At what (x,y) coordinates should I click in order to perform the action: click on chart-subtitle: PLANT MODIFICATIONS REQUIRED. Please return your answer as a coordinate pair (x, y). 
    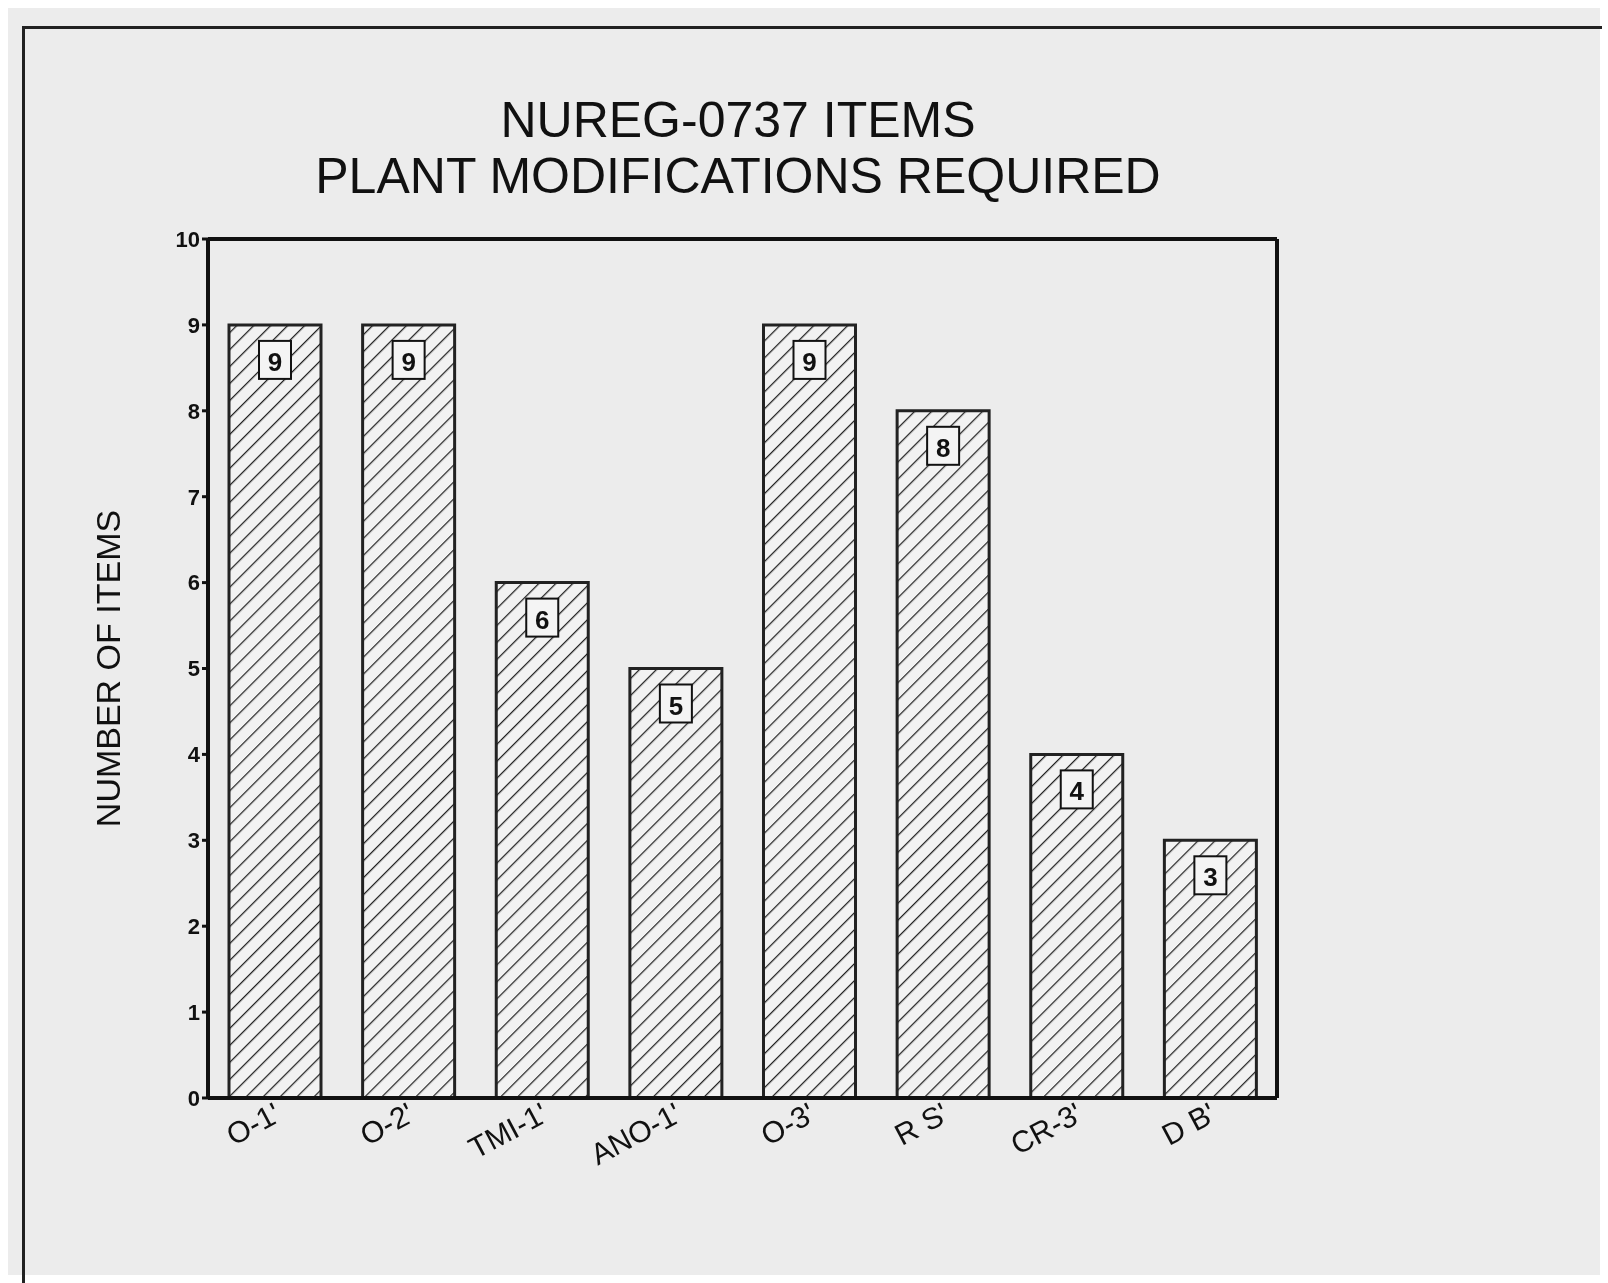
    Looking at the image, I should click on (738, 176).